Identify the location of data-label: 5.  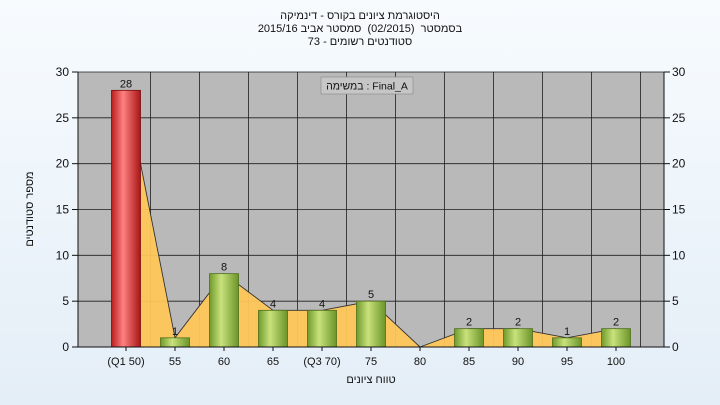
(371, 295).